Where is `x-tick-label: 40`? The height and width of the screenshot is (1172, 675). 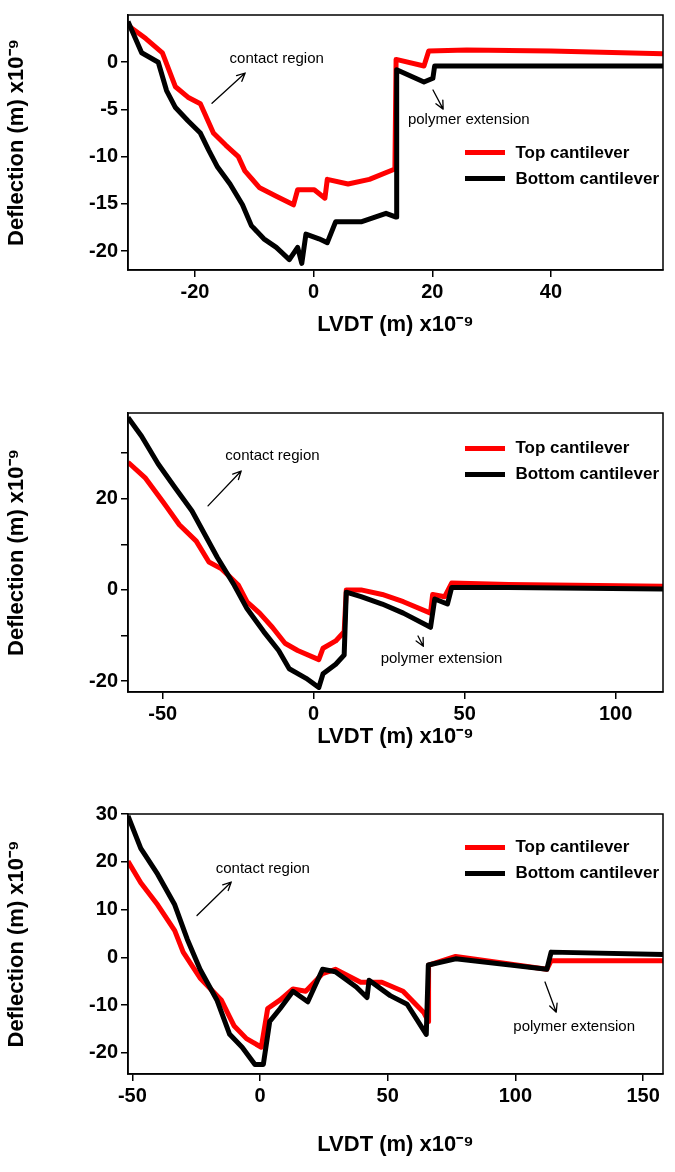
x-tick-label: 40 is located at coordinates (551, 290).